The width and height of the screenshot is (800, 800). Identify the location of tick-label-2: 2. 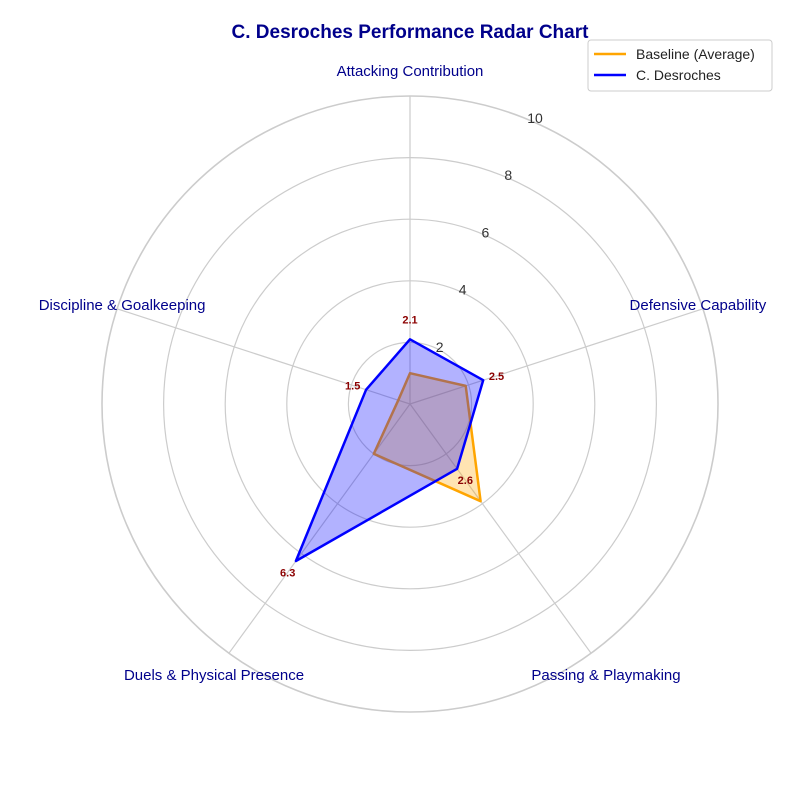
(440, 347).